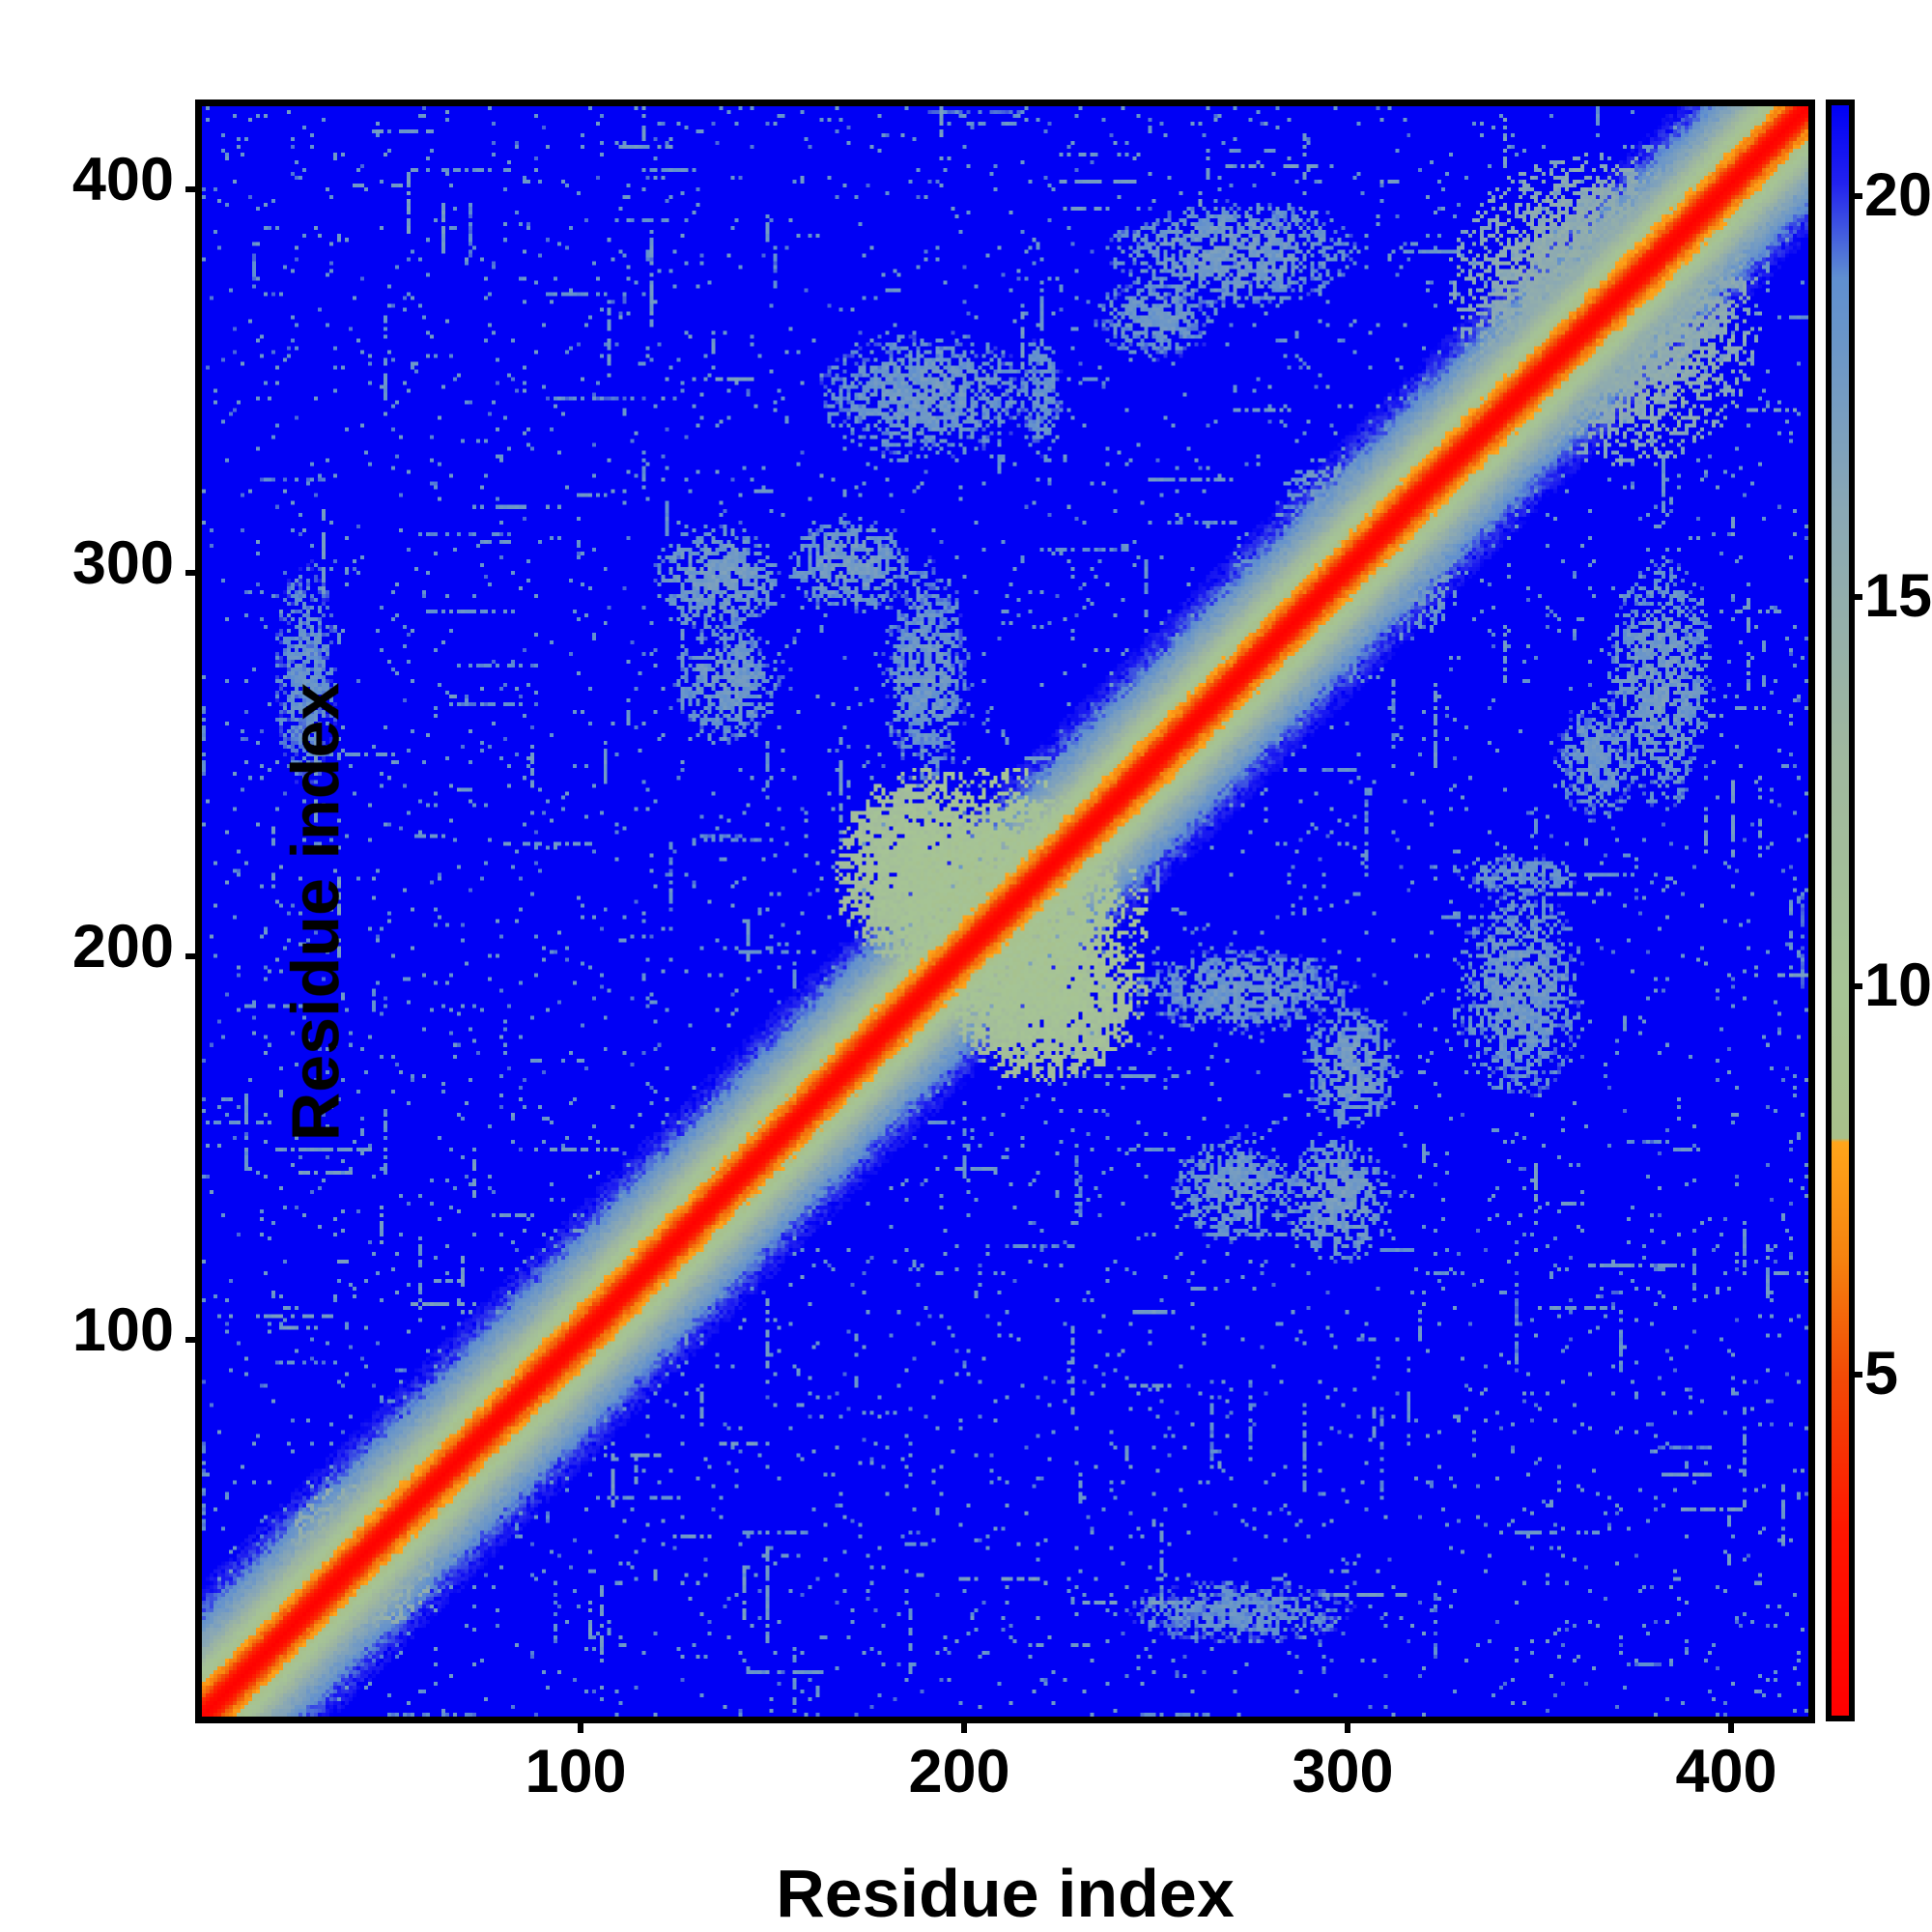 The image size is (1932, 1932). I want to click on colorbar: 5 10 15 20, so click(1879, 910).